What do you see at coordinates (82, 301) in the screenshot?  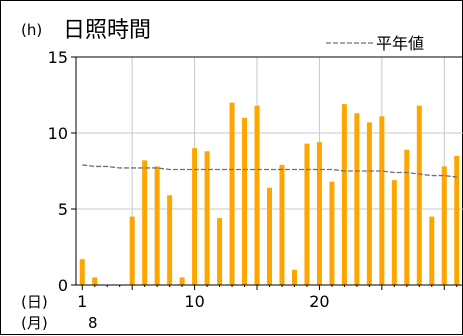 I see `x-tick-label: 1` at bounding box center [82, 301].